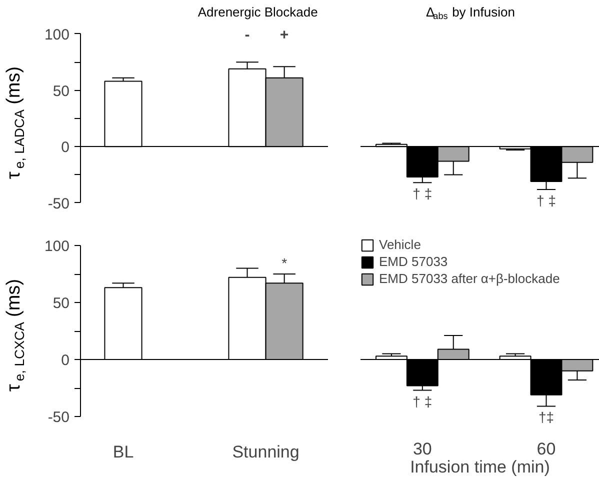 The width and height of the screenshot is (599, 483). Describe the element at coordinates (422, 449) in the screenshot. I see `x-tick-label: 30` at that location.